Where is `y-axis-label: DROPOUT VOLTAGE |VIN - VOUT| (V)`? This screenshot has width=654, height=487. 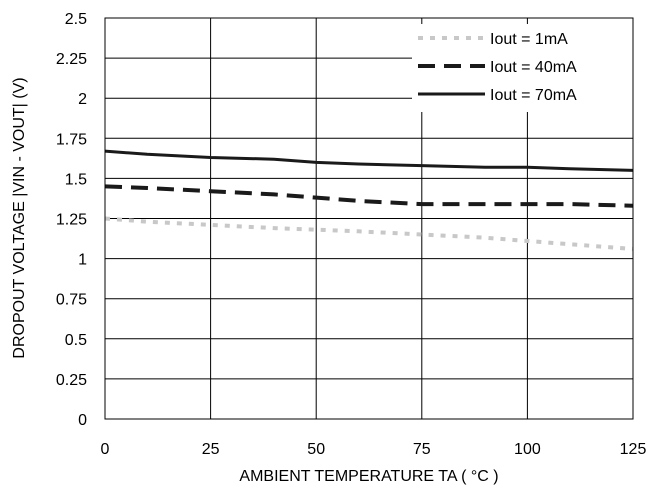 y-axis-label: DROPOUT VOLTAGE |VIN - VOUT| (V) is located at coordinates (19, 217).